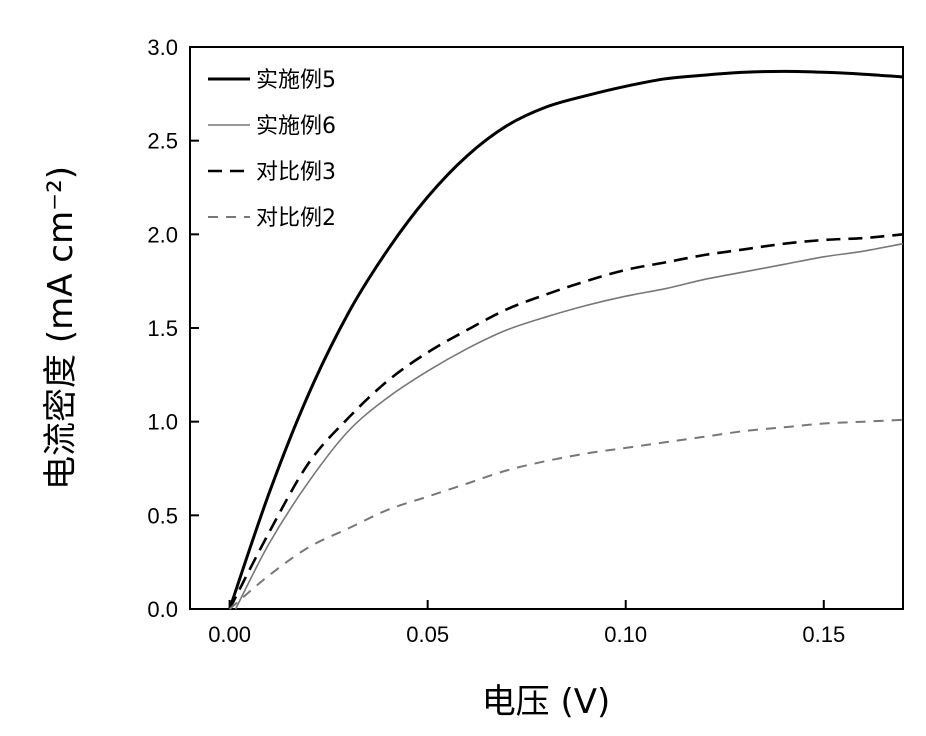  What do you see at coordinates (162, 141) in the screenshot?
I see `y-tick-label: 2.5` at bounding box center [162, 141].